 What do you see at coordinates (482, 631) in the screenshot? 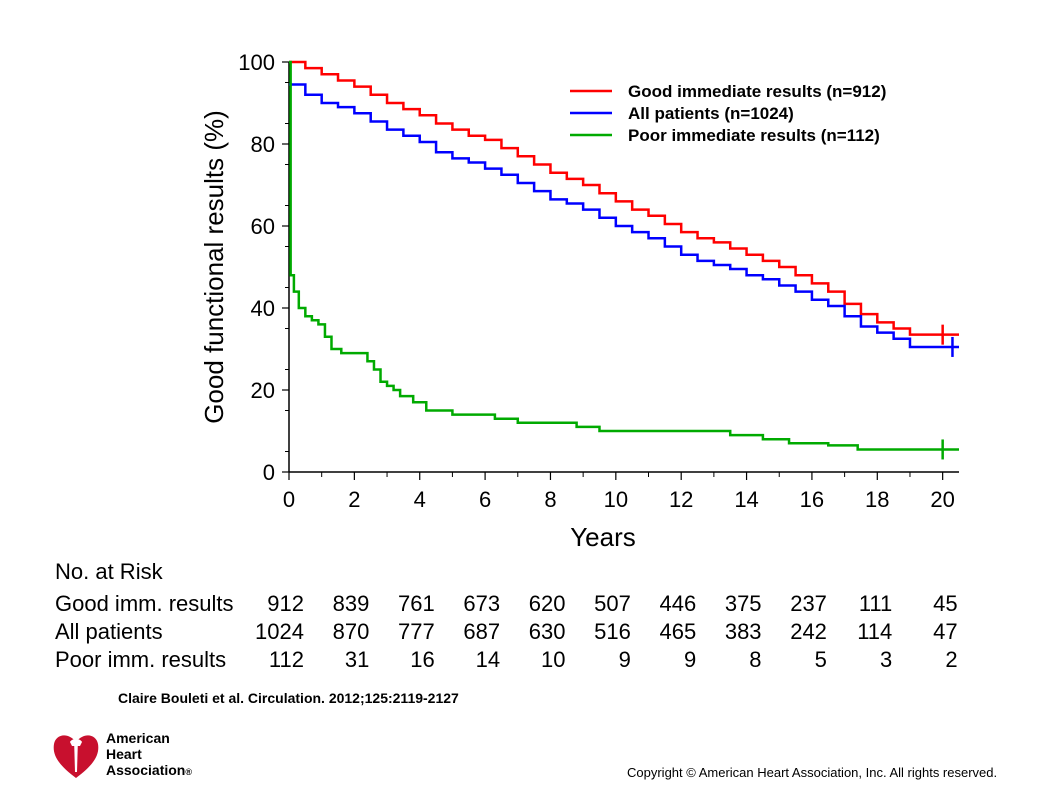
I see `risk-cell: 687` at bounding box center [482, 631].